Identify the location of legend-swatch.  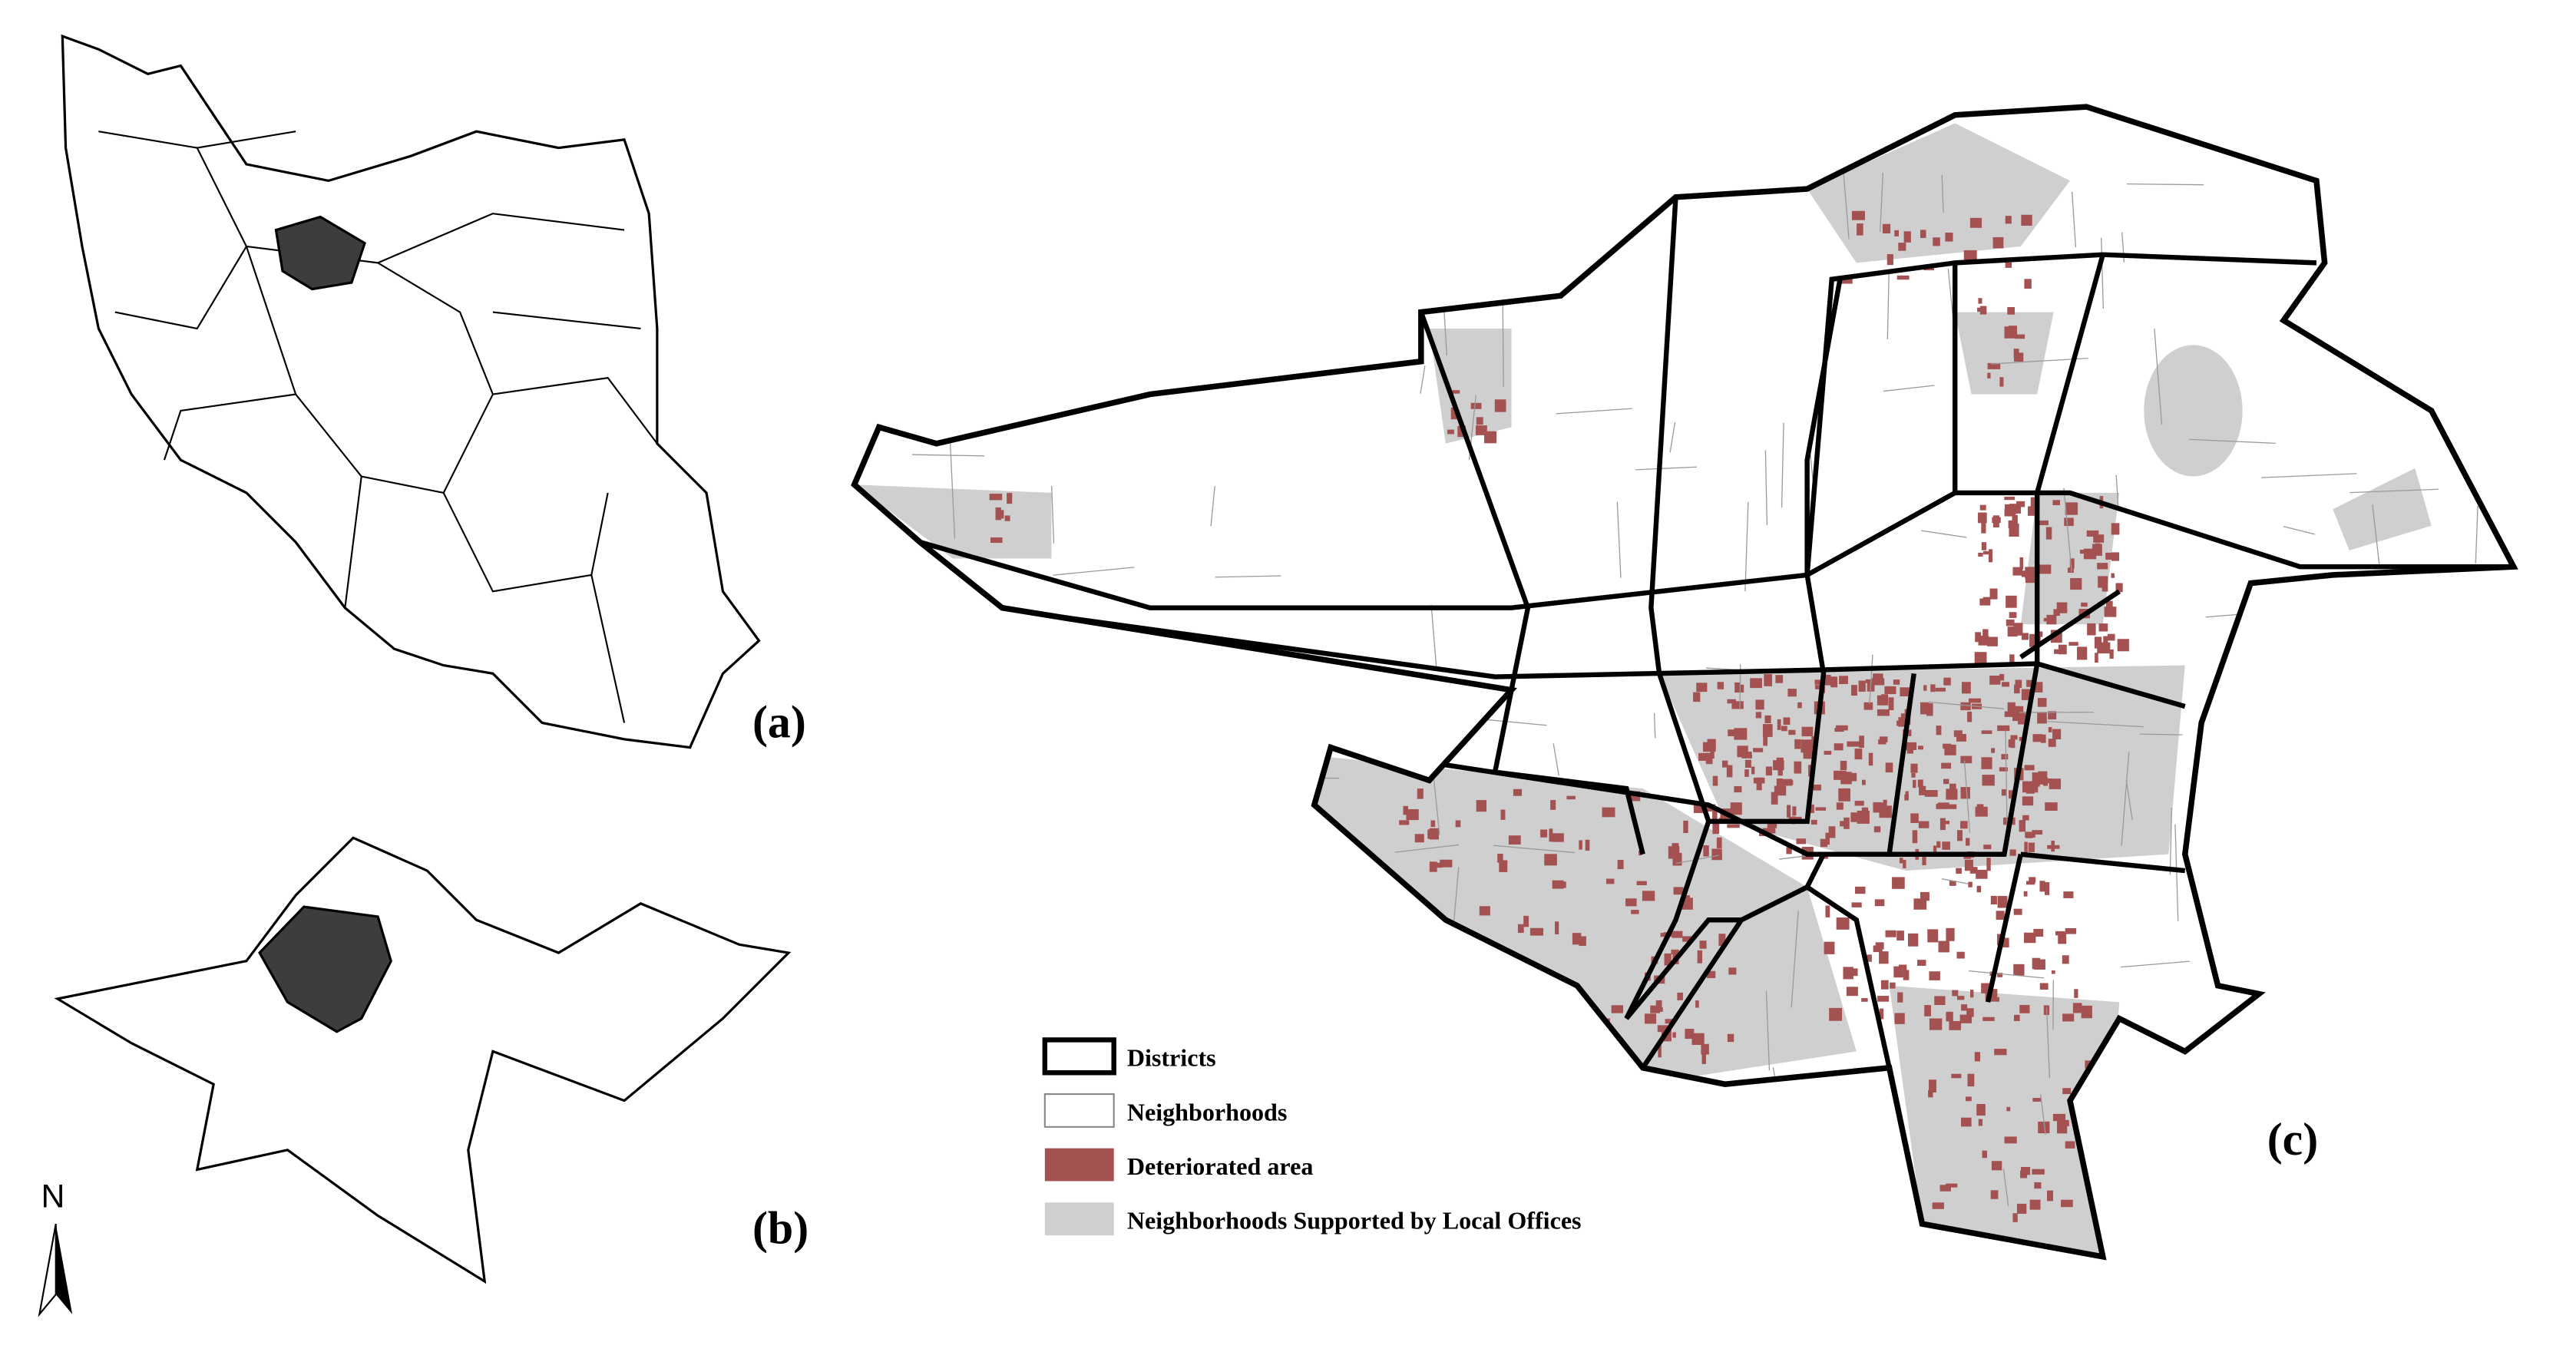
(1079, 1165).